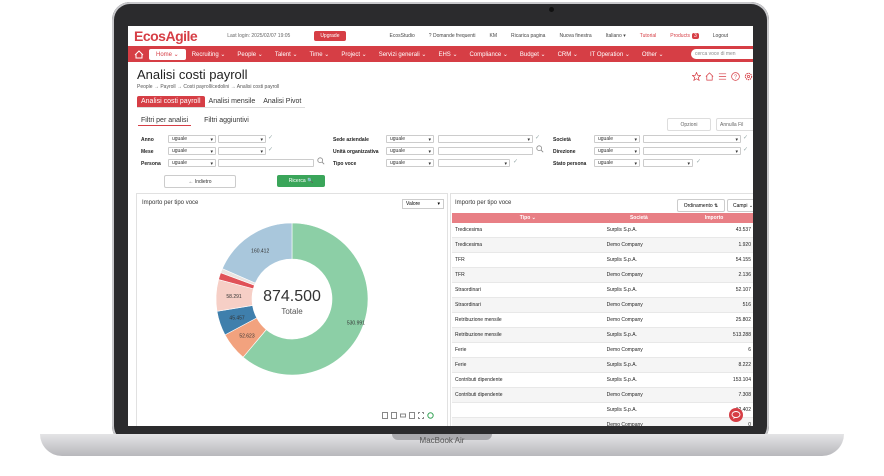 The height and width of the screenshot is (476, 884). I want to click on nav-crm: CRM ⌄, so click(567, 54).